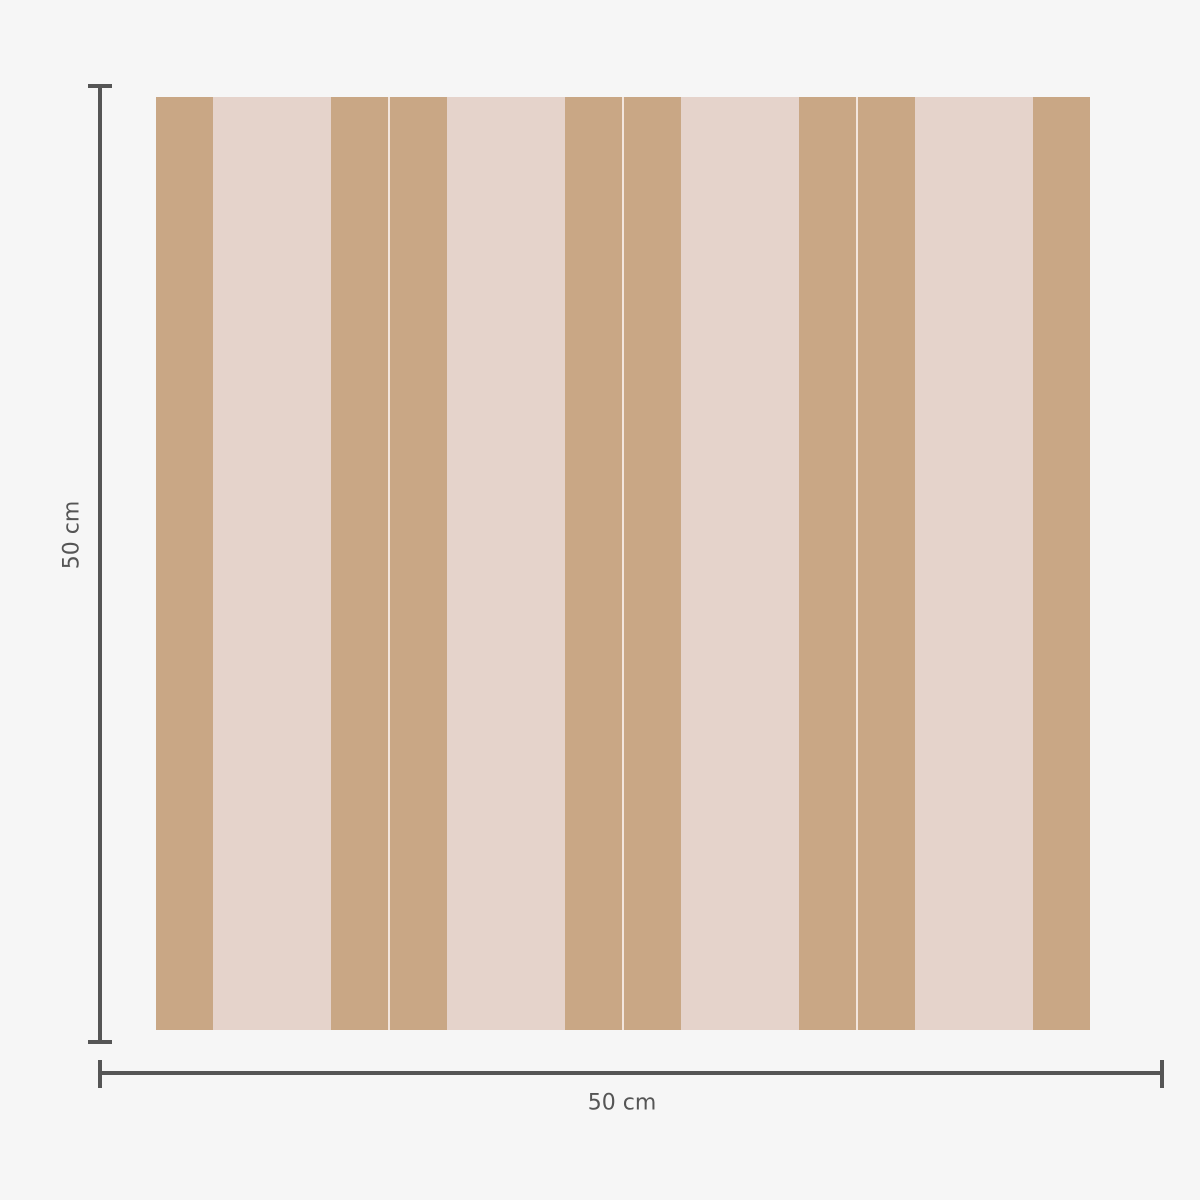 This screenshot has width=1200, height=1200. Describe the element at coordinates (622, 1103) in the screenshot. I see `width-label: 50 cm` at that location.